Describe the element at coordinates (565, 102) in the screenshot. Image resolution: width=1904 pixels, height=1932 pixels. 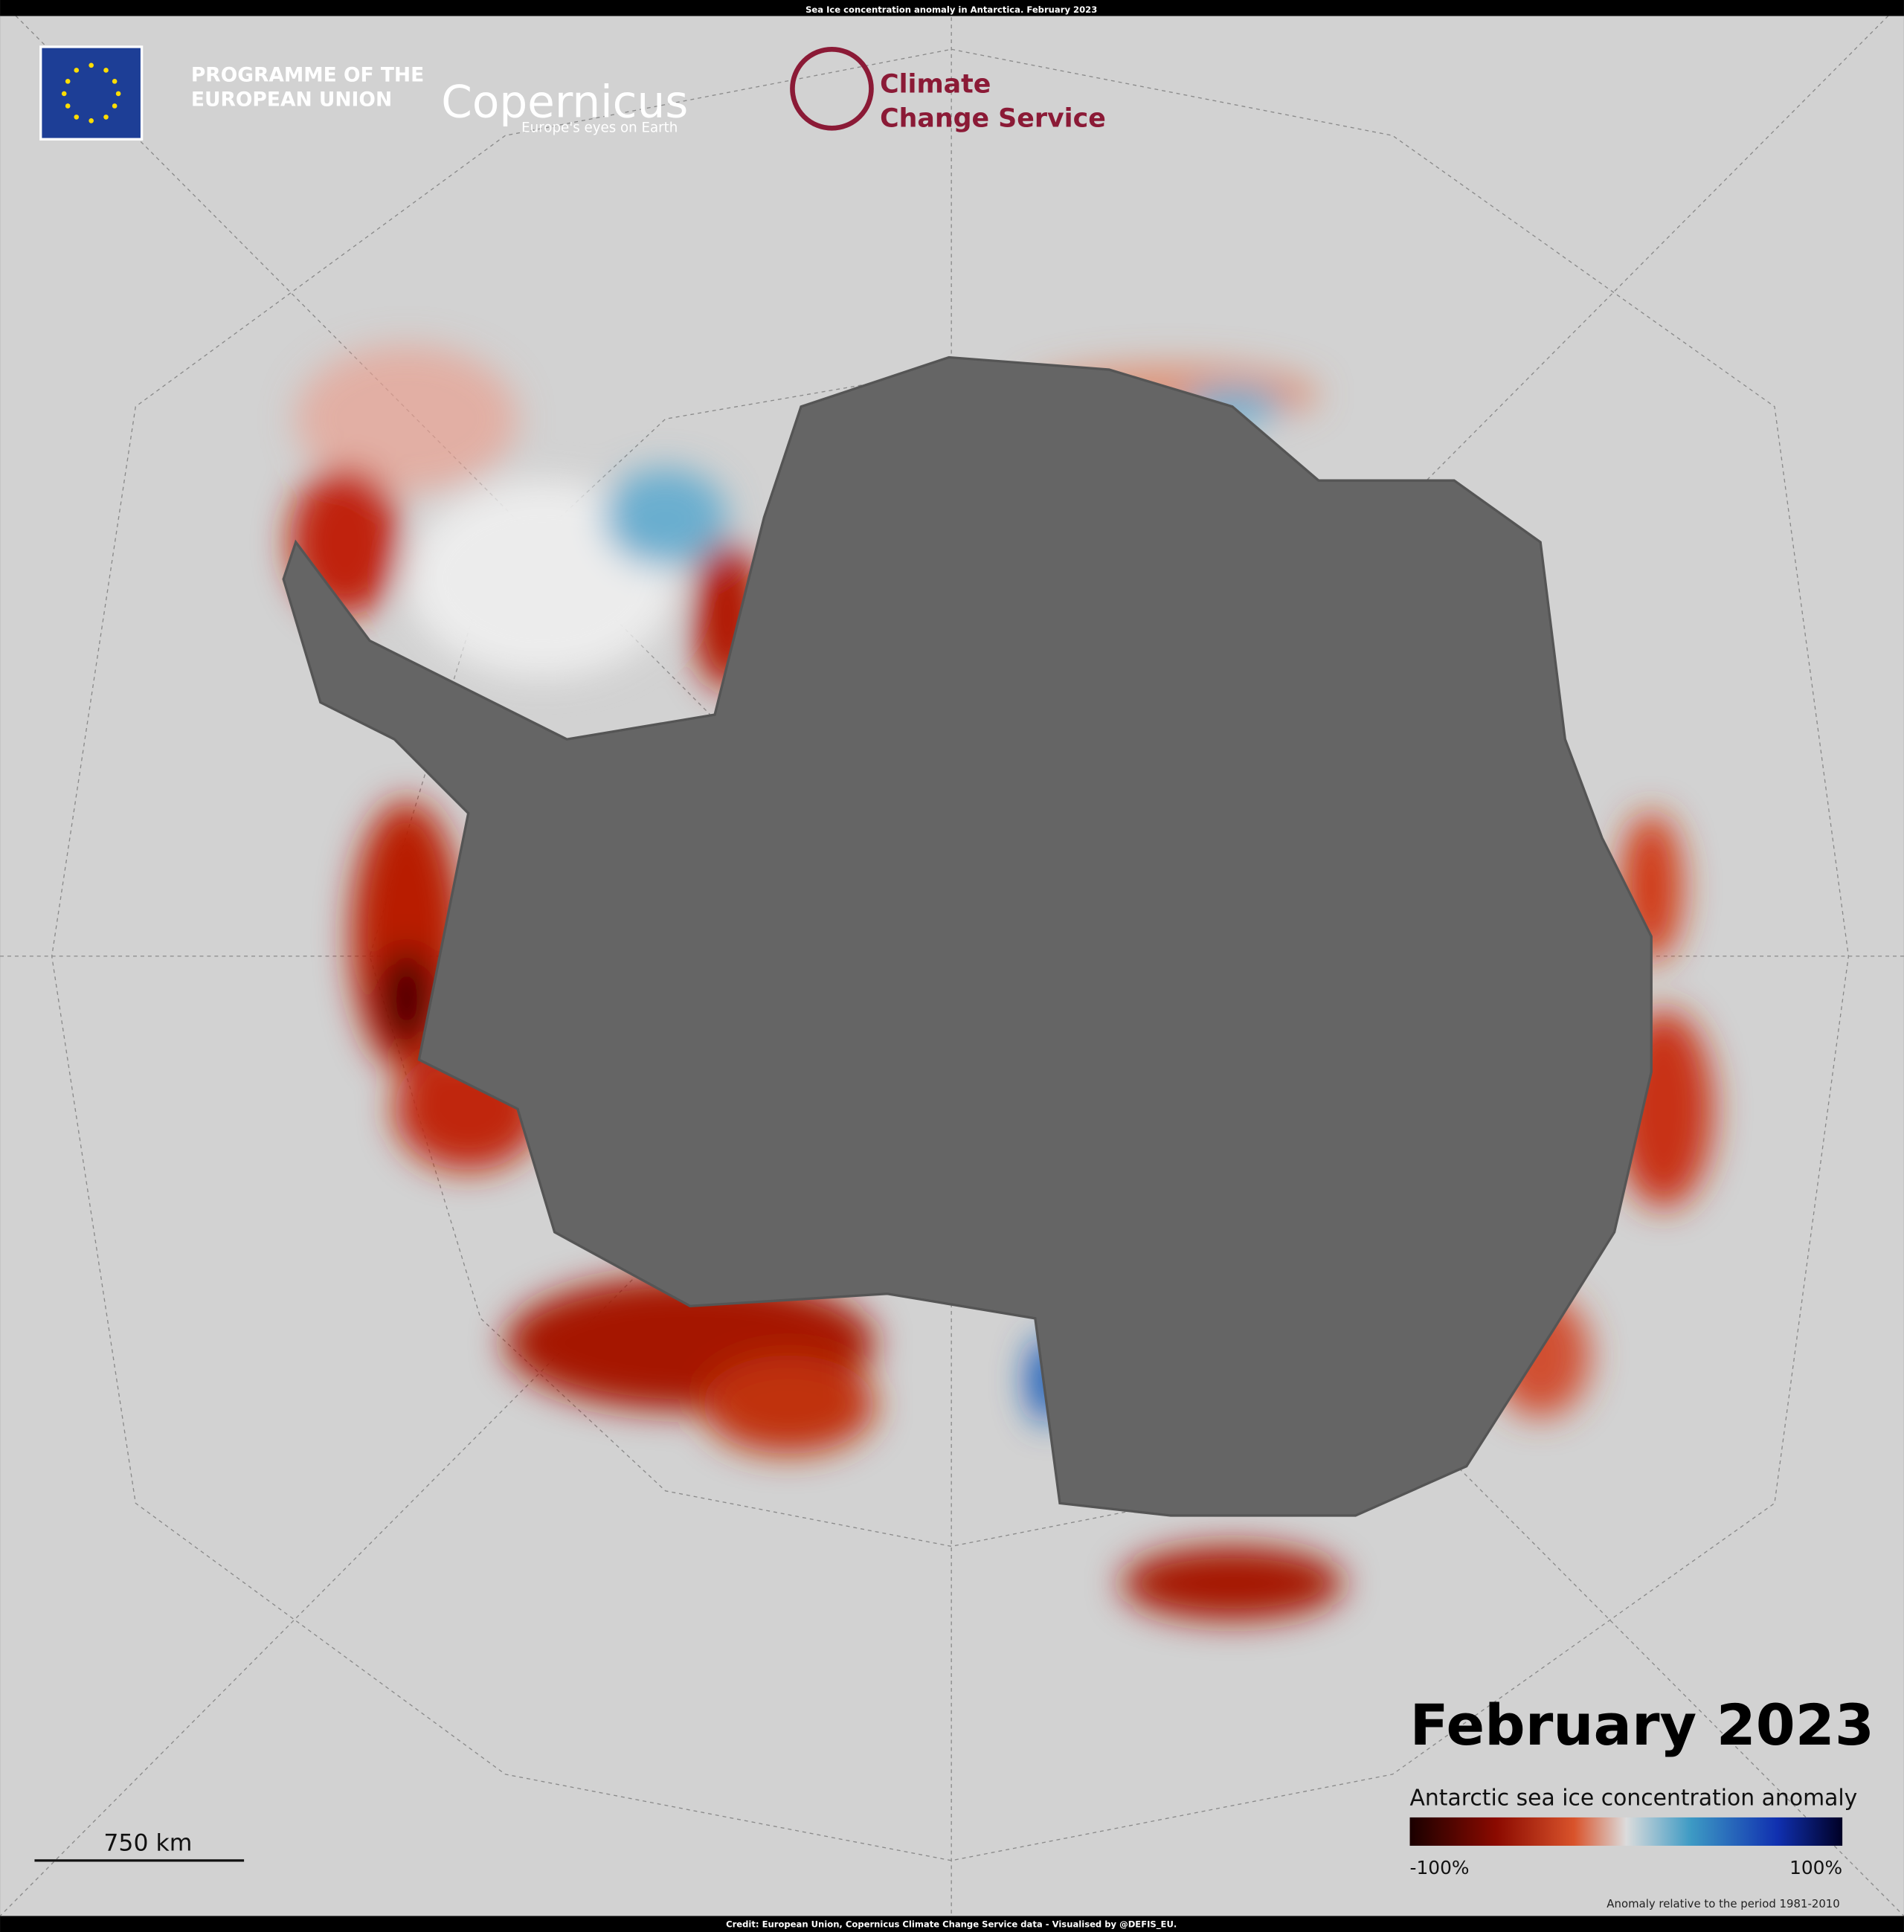
I see `copernicus-logo: Copernicus` at that location.